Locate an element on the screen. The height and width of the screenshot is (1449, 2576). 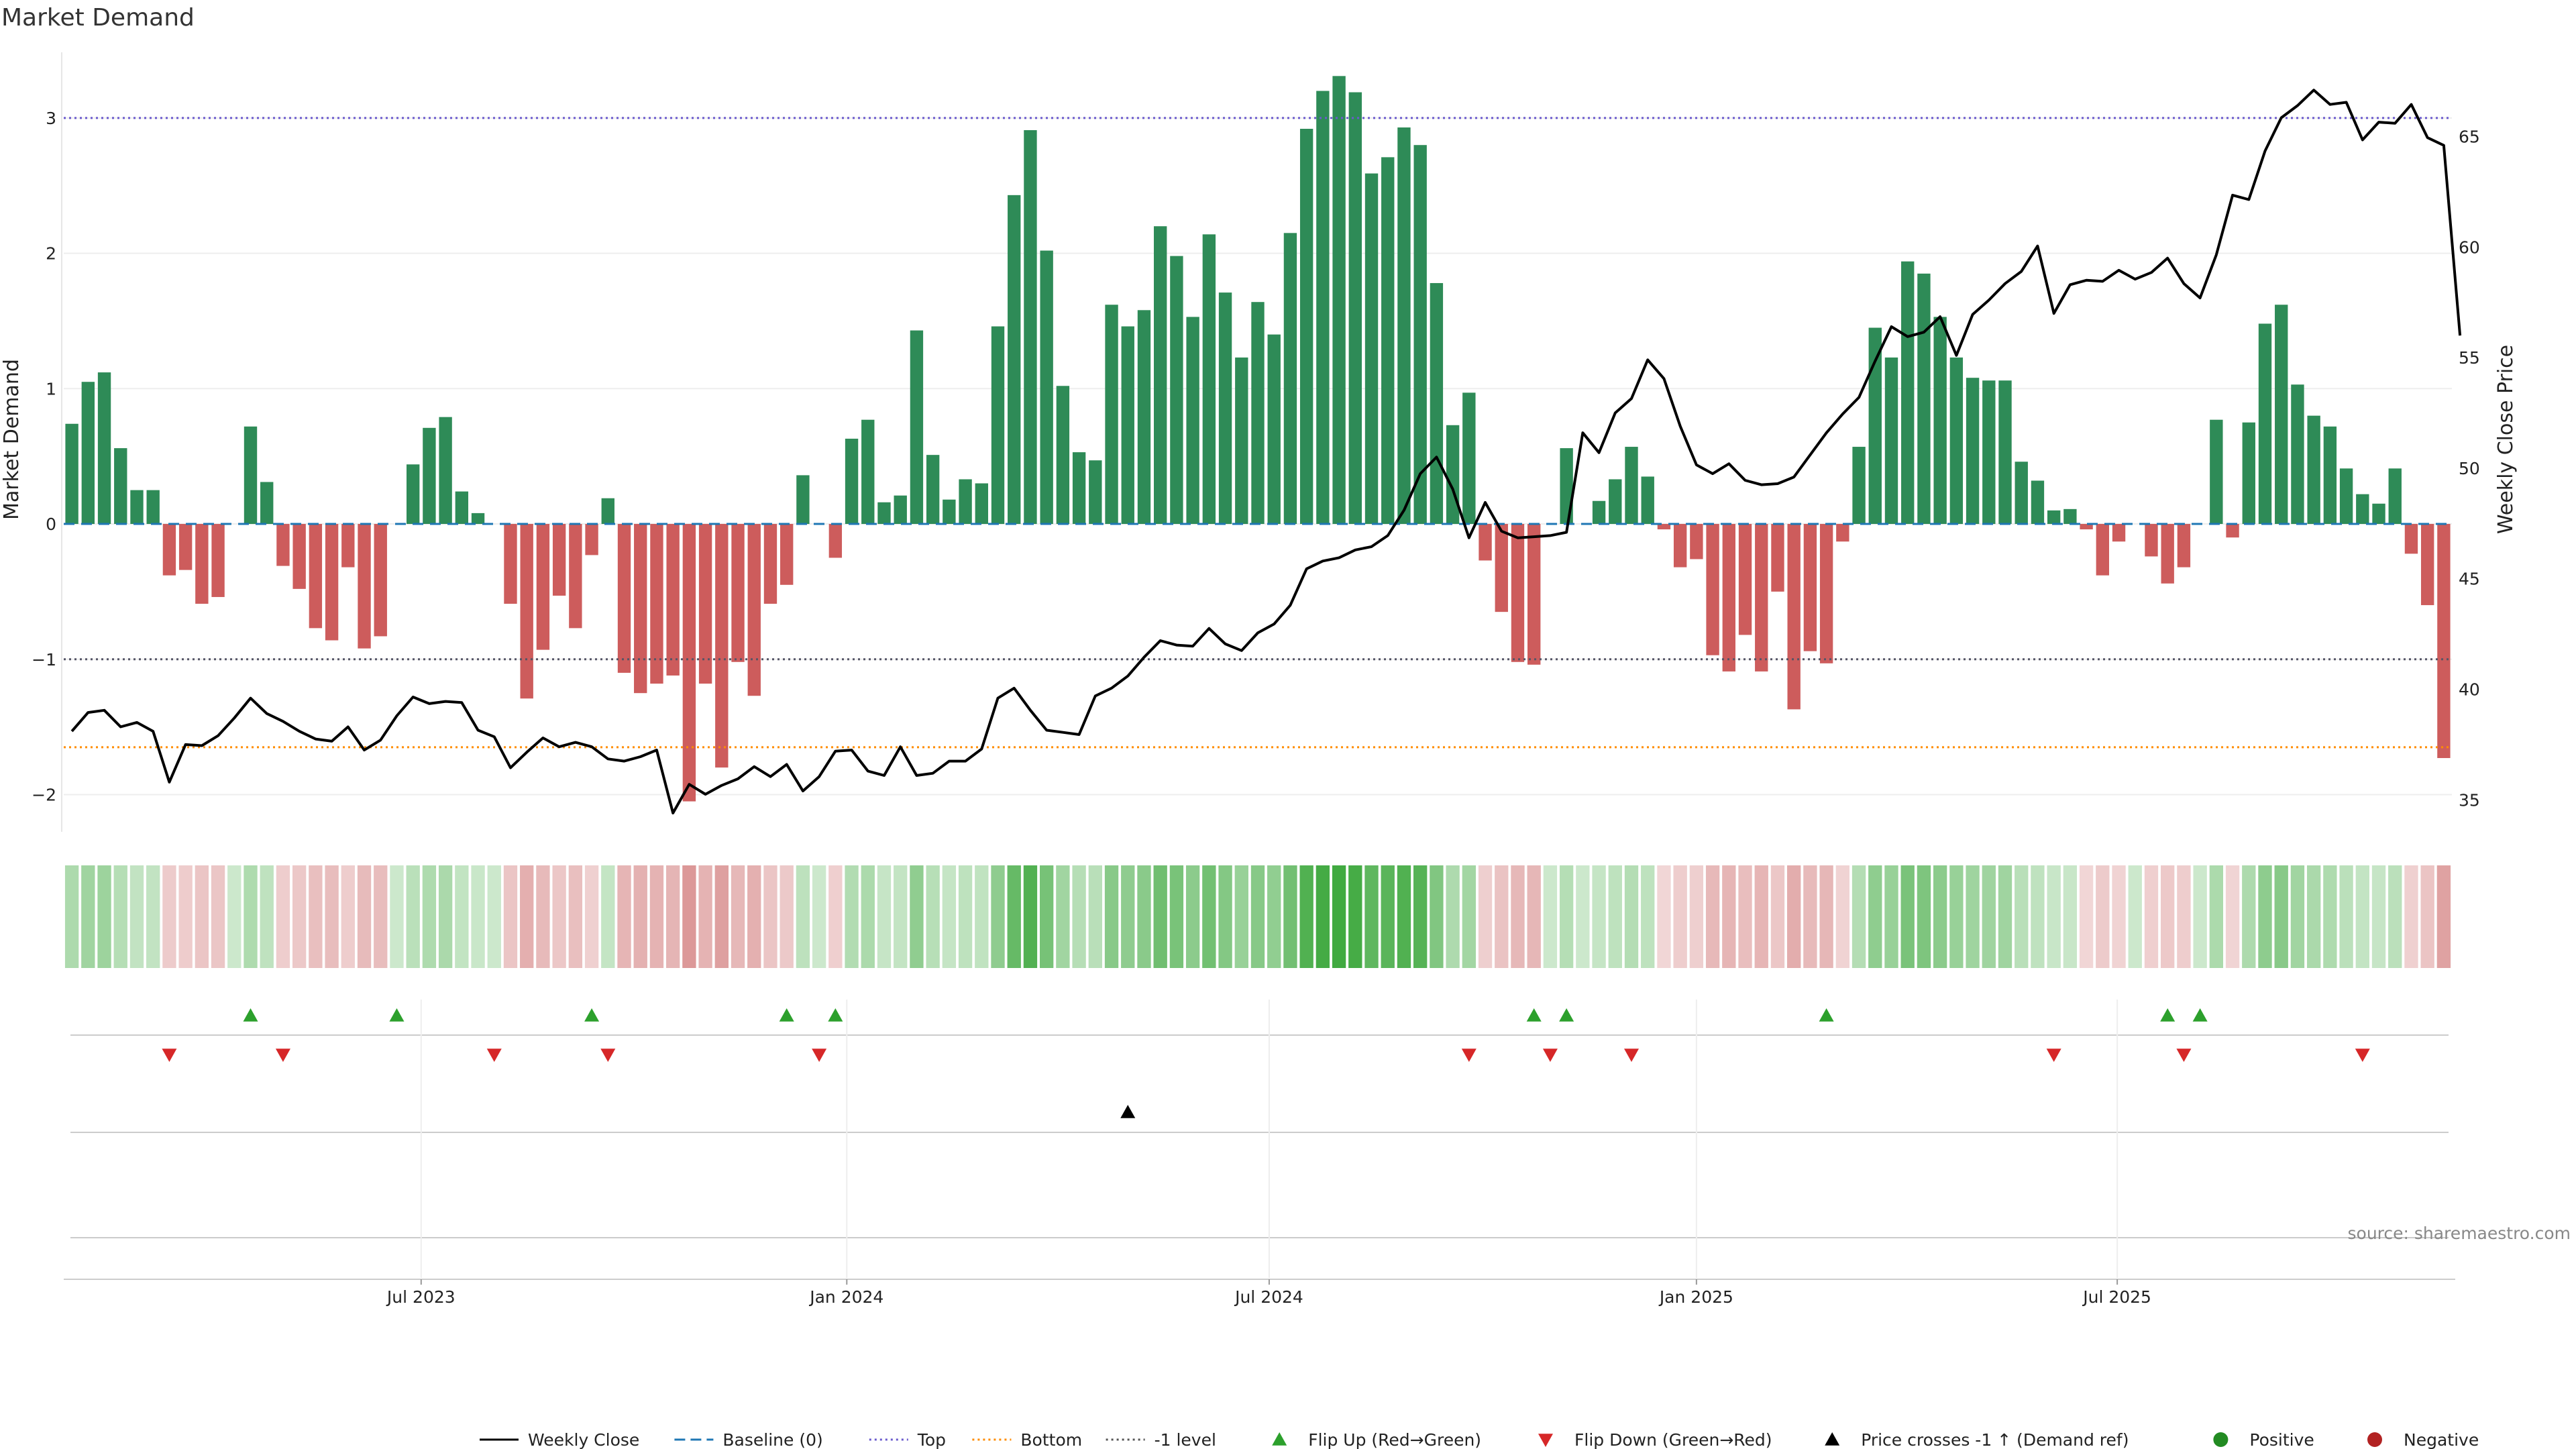
legend-label: Top is located at coordinates (931, 1439).